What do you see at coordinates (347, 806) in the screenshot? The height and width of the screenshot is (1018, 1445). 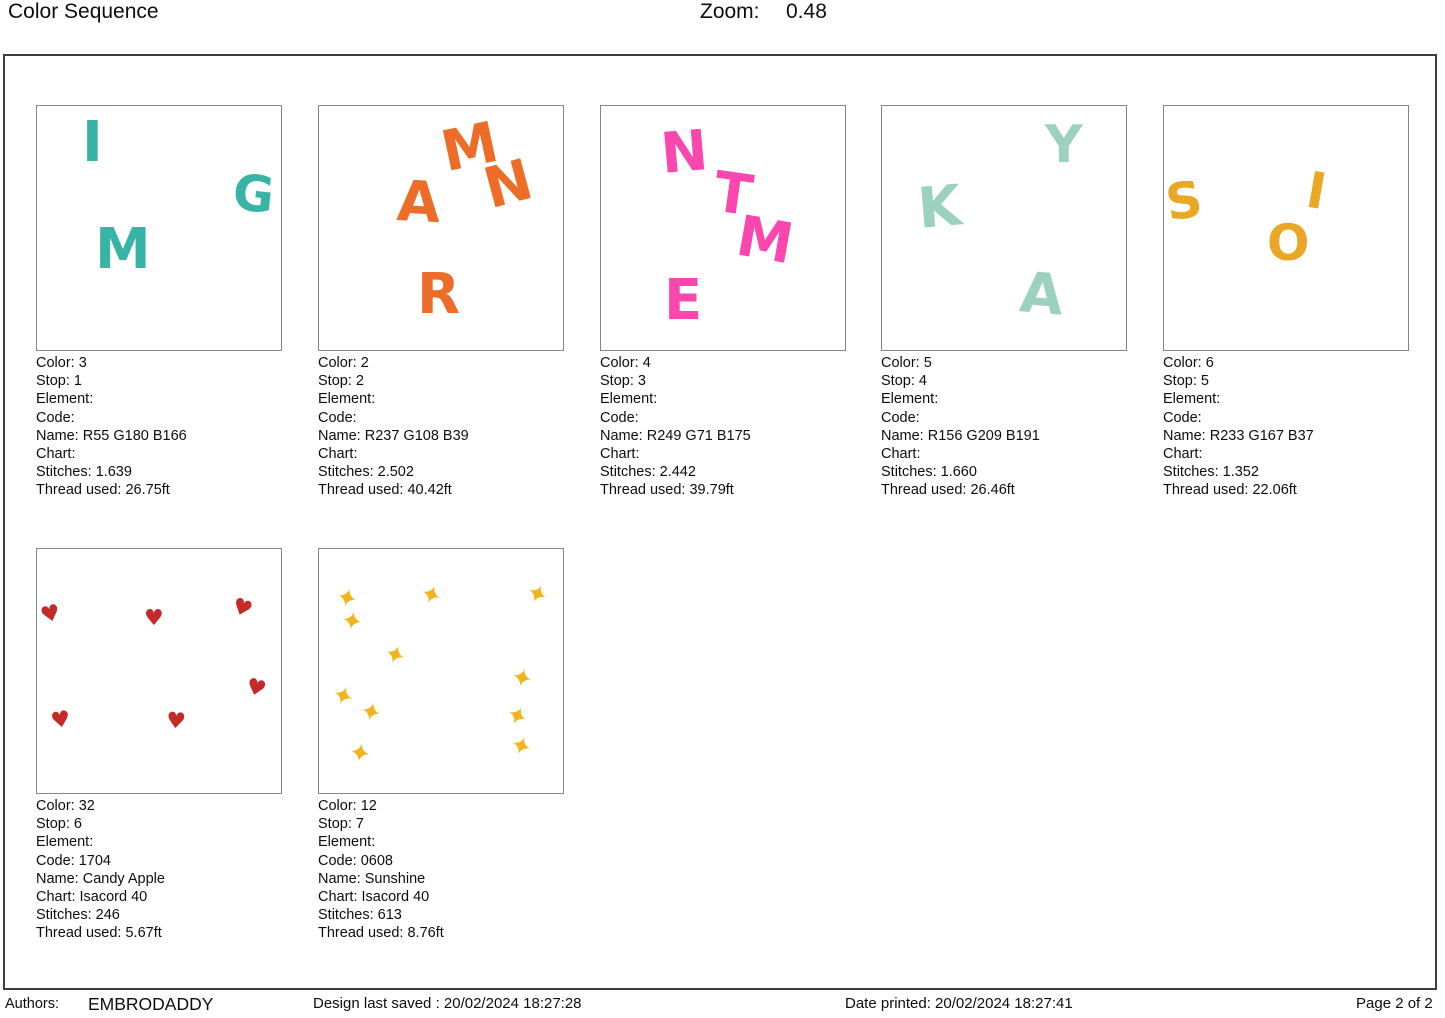 I see `info-color: Color: 12` at bounding box center [347, 806].